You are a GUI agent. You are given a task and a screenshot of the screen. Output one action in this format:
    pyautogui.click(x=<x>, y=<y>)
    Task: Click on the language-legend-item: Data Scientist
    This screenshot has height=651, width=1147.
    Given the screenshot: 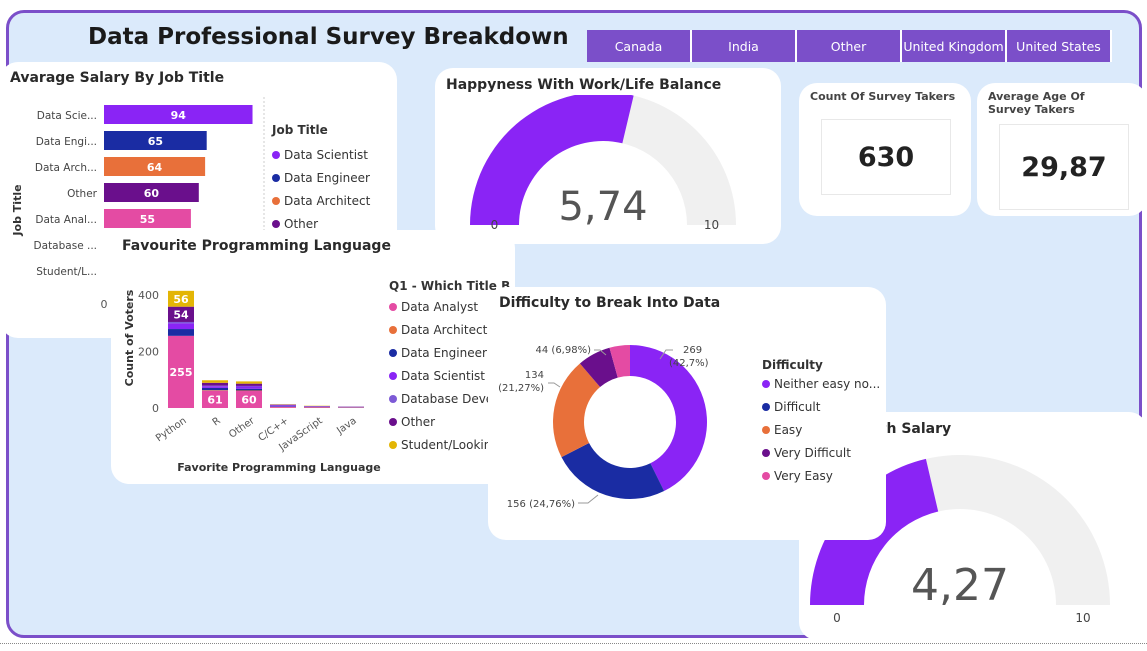 What is the action you would take?
    pyautogui.click(x=456, y=375)
    